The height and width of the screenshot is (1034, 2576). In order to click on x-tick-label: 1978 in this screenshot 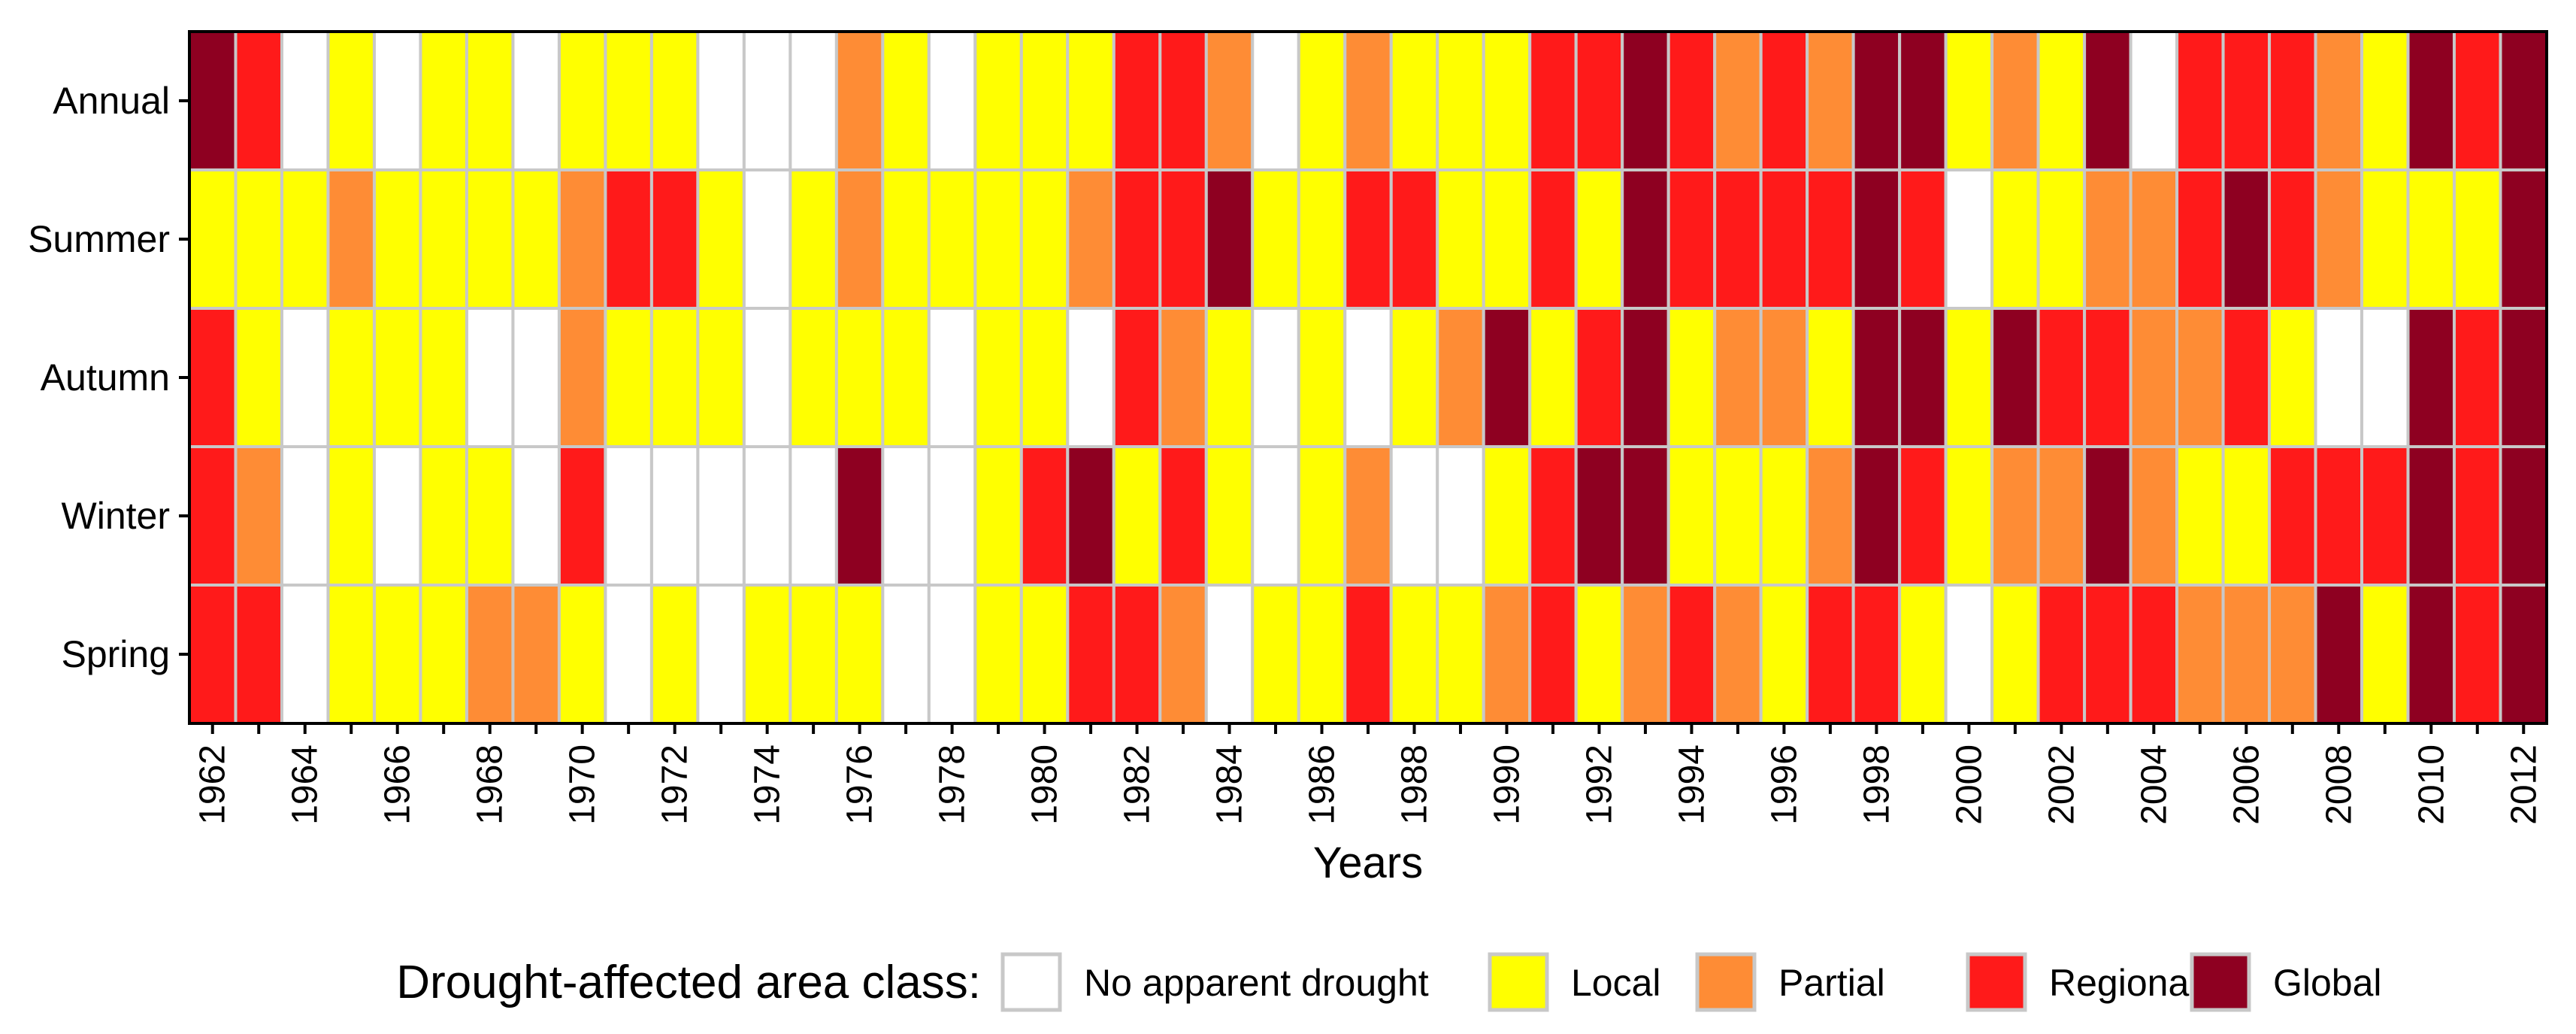, I will do `click(953, 784)`.